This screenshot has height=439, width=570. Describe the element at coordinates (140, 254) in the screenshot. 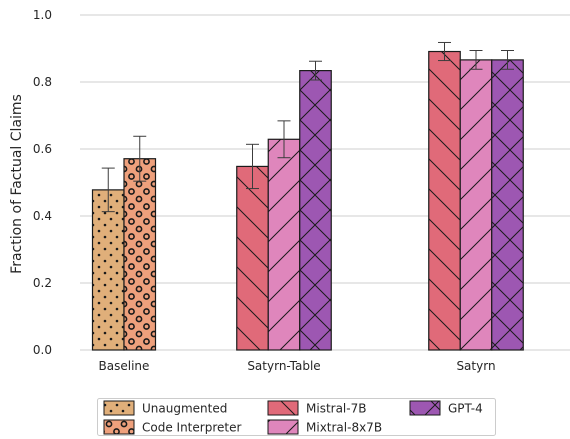

I see `bar-code-interpreter` at that location.